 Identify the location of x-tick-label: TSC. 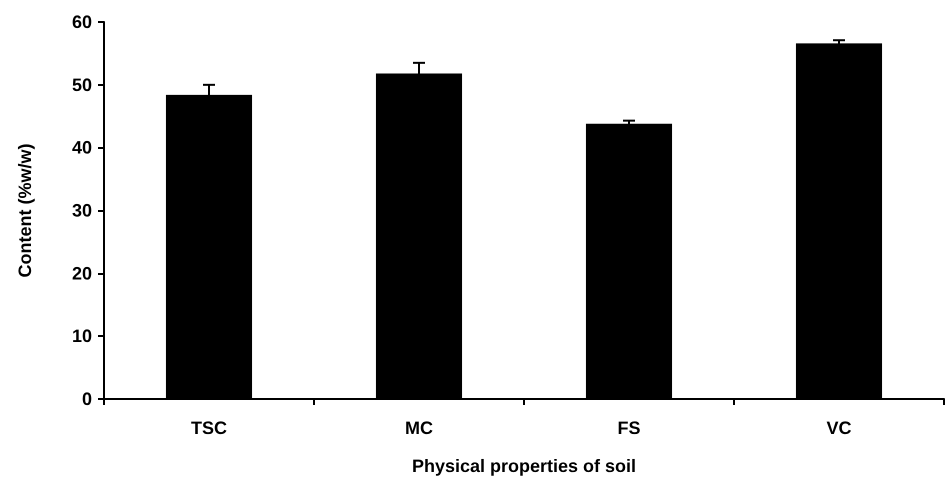
(209, 428).